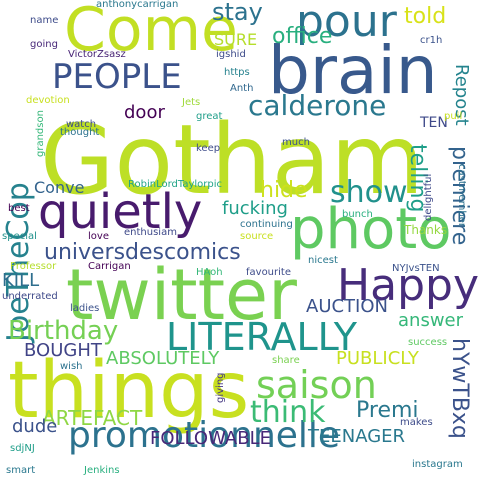 The width and height of the screenshot is (480, 480). I want to click on cloud-word: office, so click(302, 36).